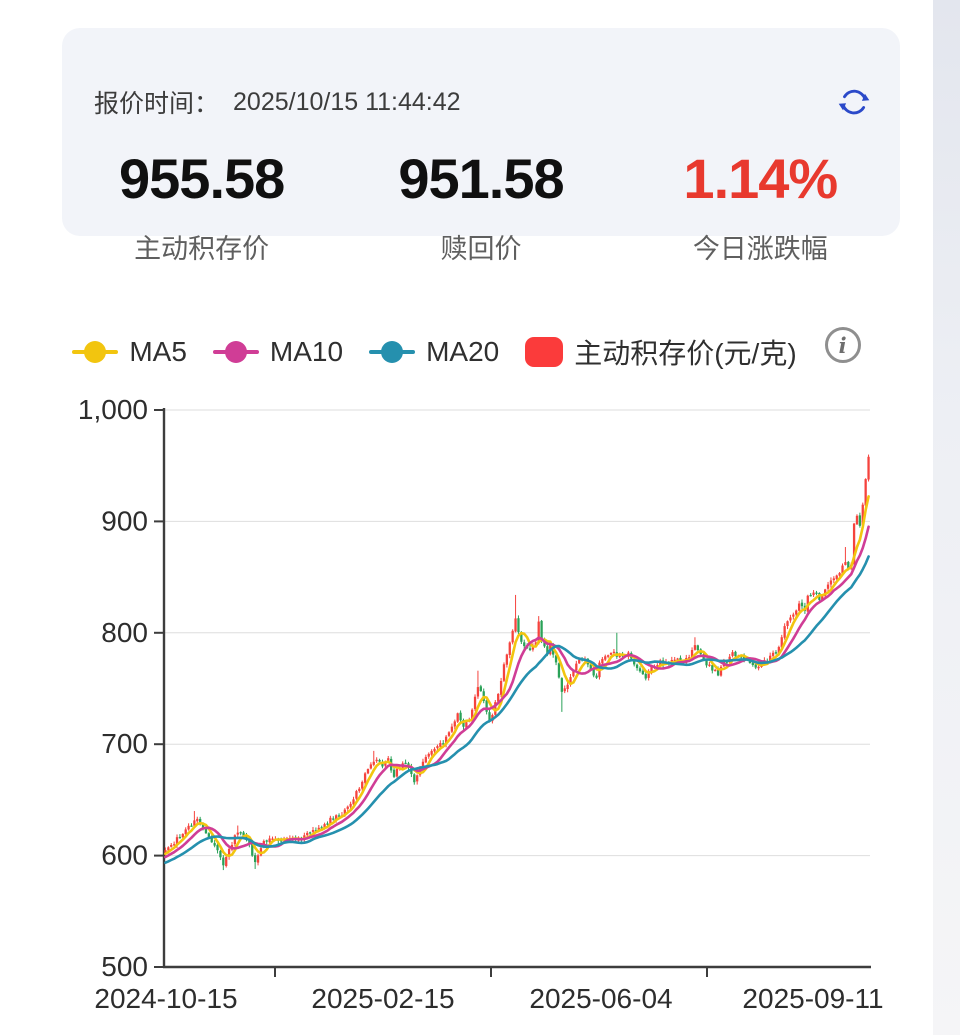 This screenshot has width=960, height=1035. I want to click on stat-redeem-price: 951.58 赎回价, so click(480, 206).